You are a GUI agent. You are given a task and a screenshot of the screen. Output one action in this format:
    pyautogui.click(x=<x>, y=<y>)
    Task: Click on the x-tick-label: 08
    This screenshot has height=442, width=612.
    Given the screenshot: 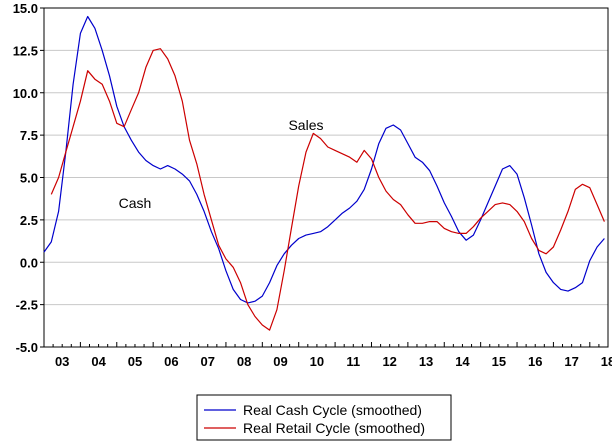 What is the action you would take?
    pyautogui.click(x=244, y=361)
    